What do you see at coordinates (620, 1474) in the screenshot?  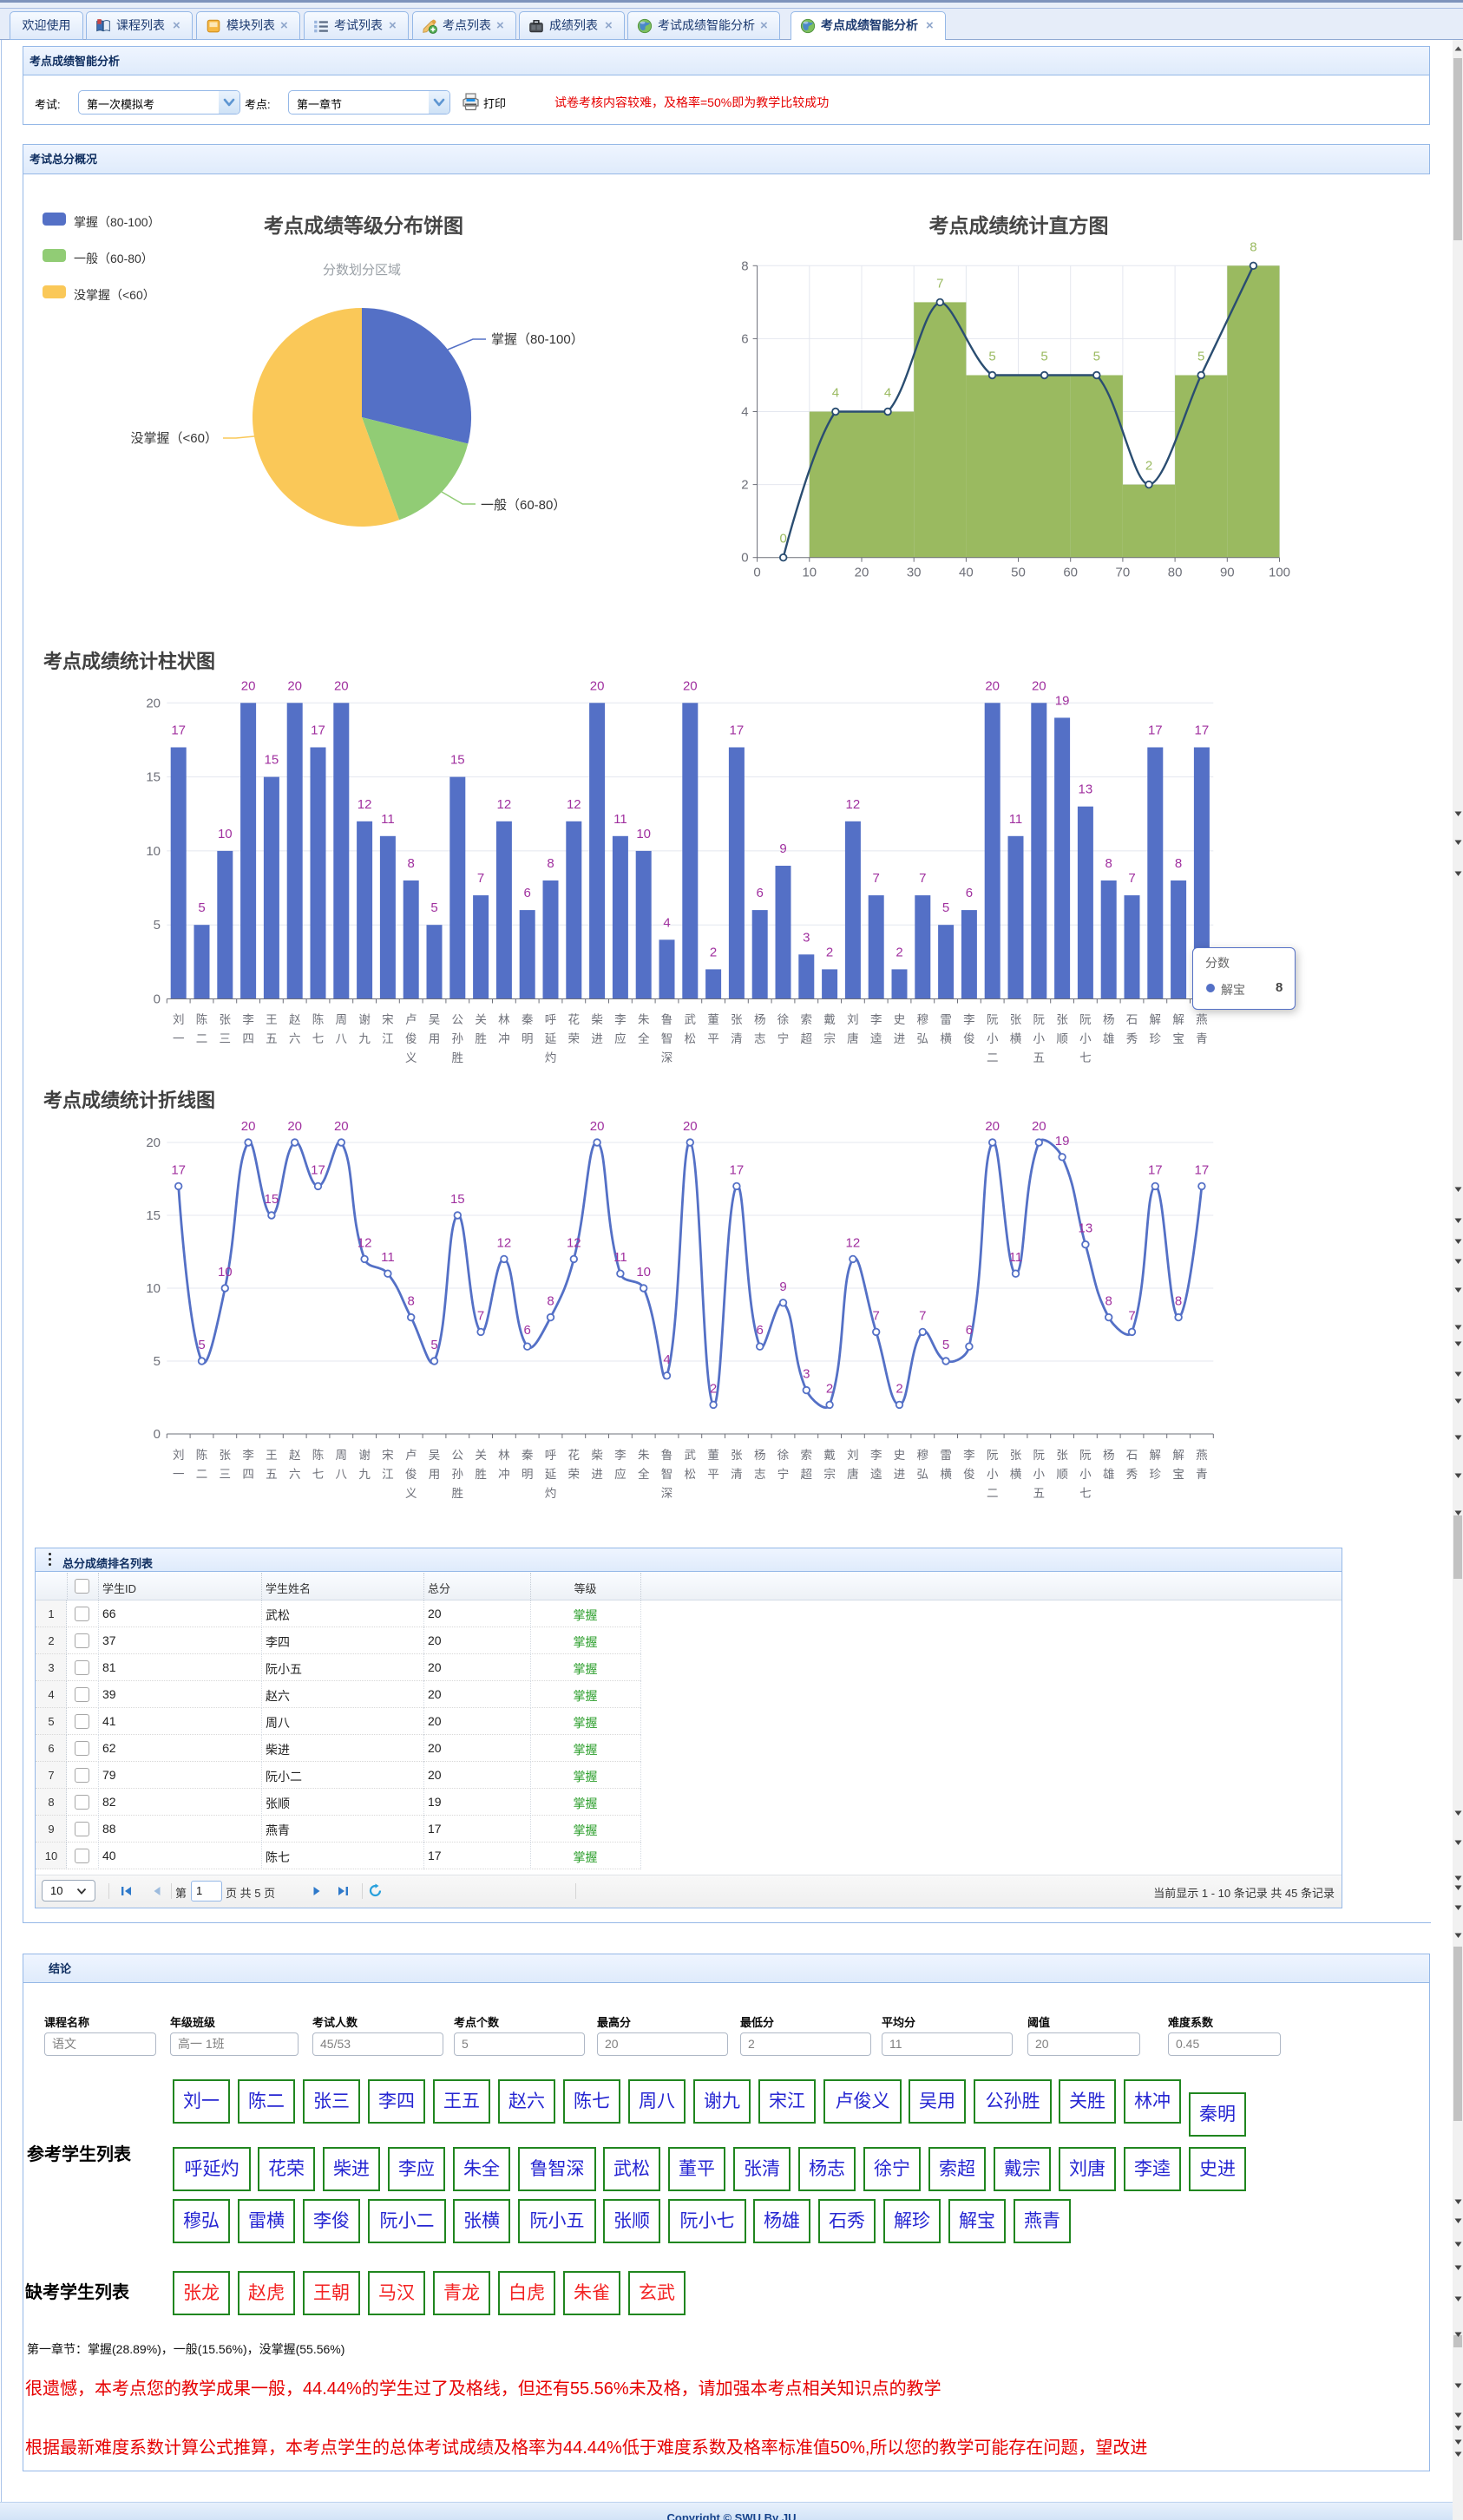 I see `svg-text: 应` at bounding box center [620, 1474].